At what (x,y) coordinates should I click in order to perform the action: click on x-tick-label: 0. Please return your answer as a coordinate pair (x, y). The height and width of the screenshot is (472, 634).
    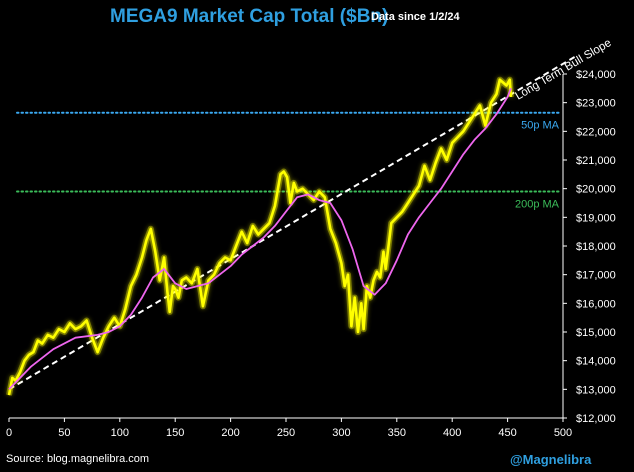
    Looking at the image, I should click on (9, 433).